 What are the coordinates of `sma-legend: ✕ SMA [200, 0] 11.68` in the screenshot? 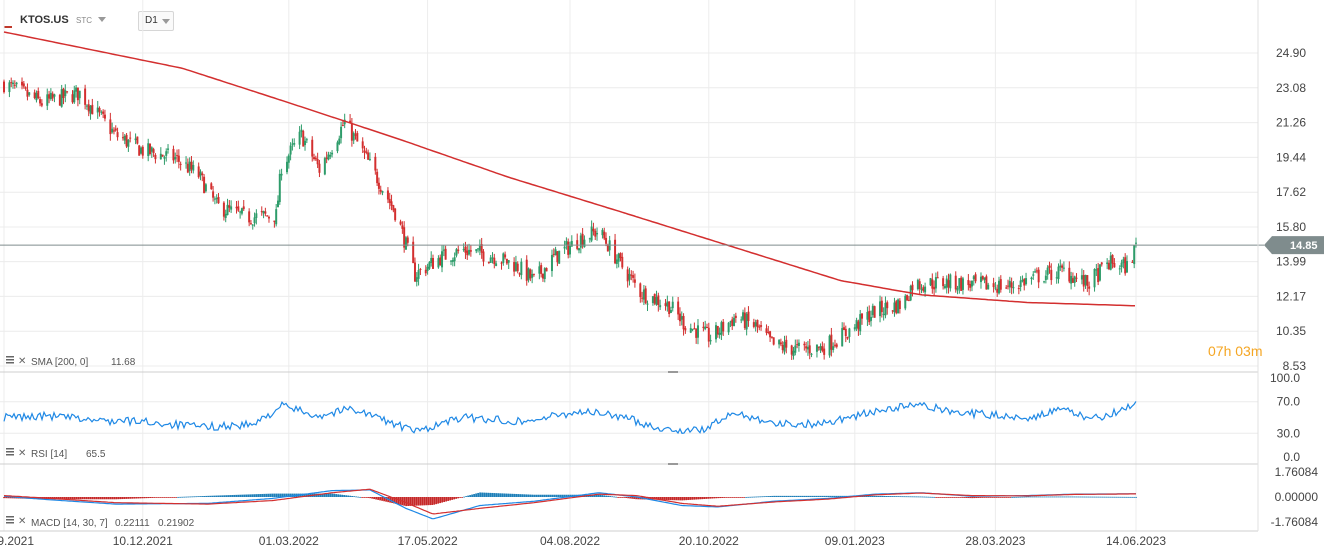 It's located at (71, 362).